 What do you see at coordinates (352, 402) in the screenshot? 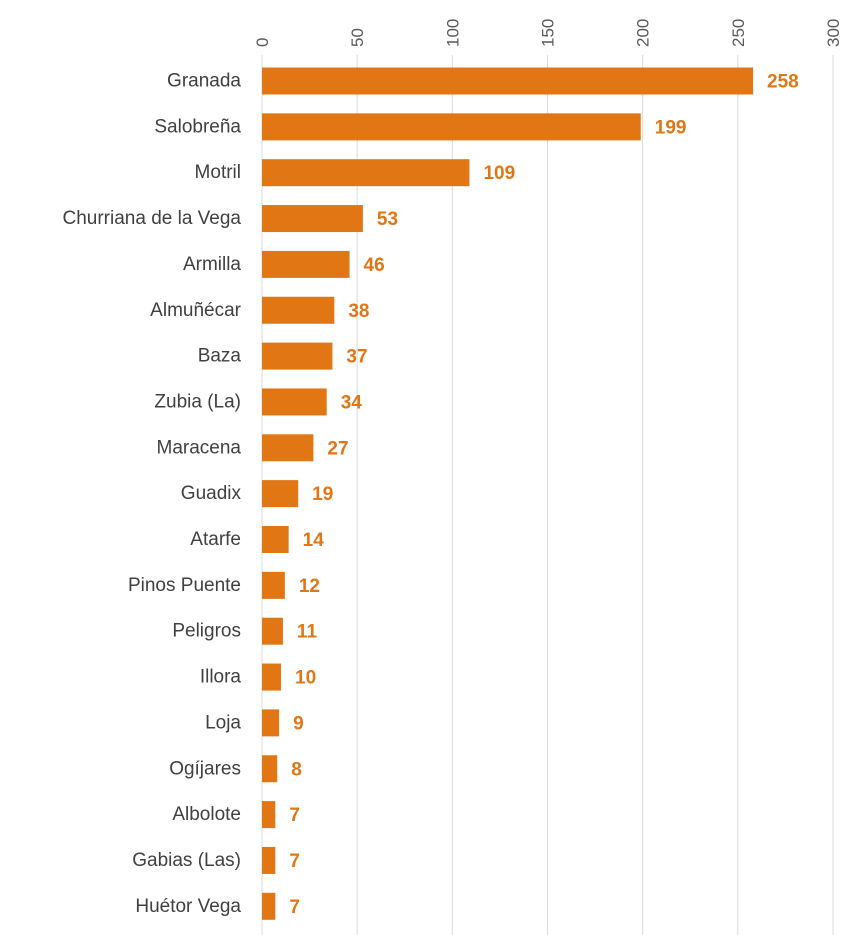
I see `data-label: 34` at bounding box center [352, 402].